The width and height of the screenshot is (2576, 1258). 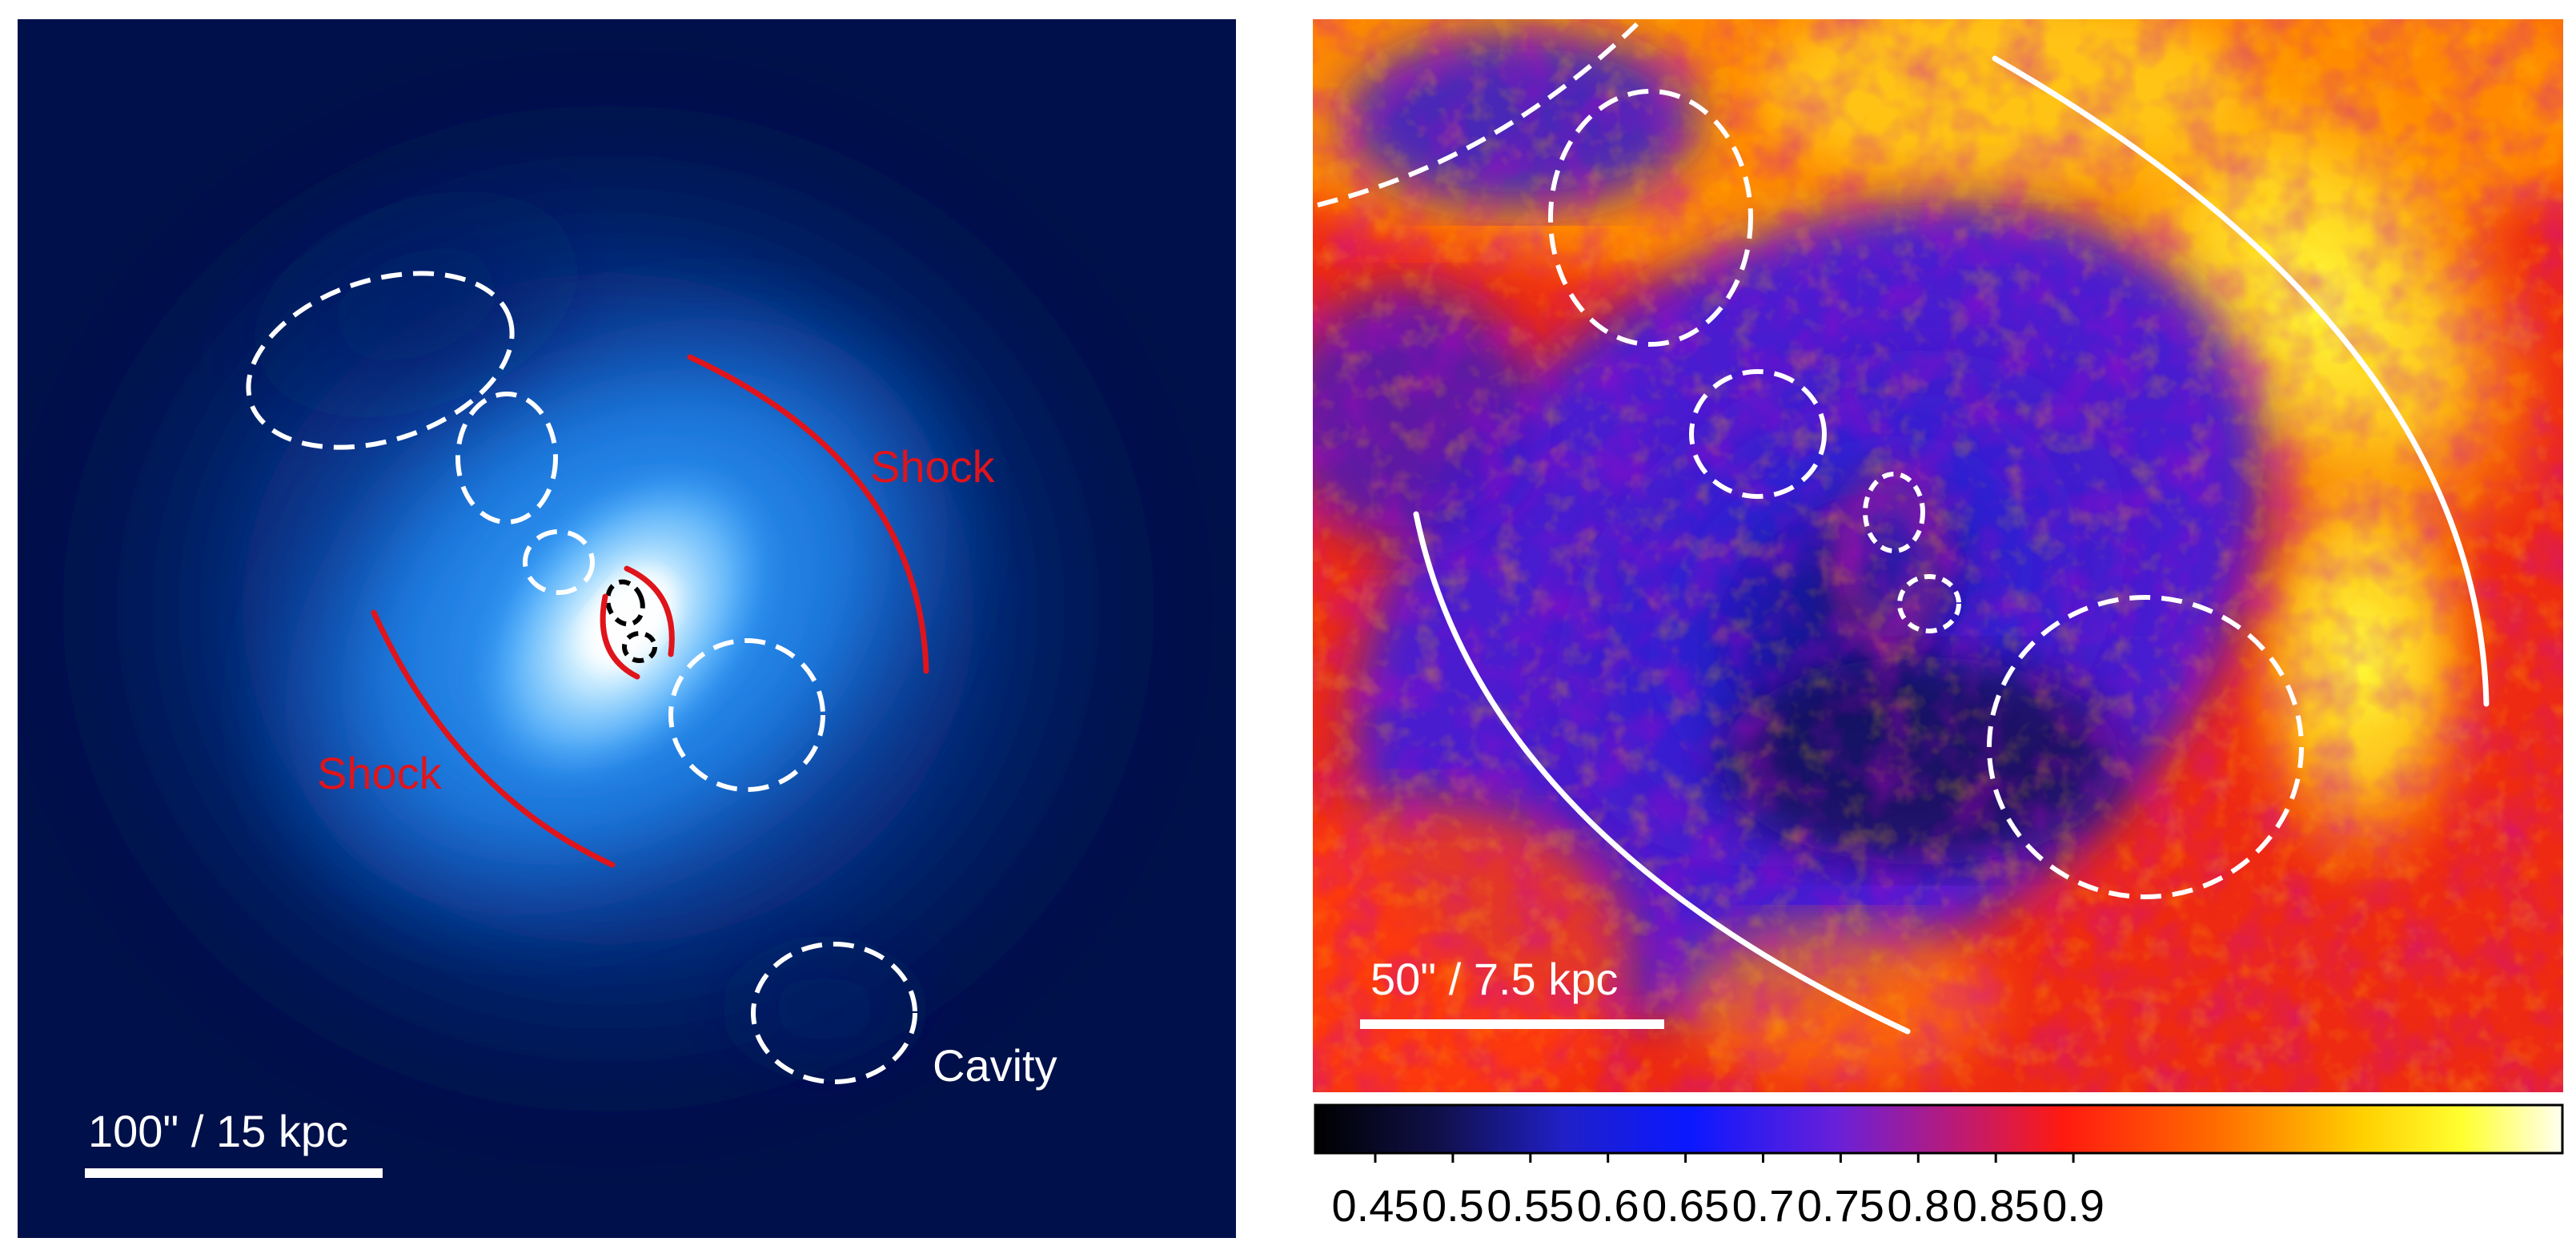 What do you see at coordinates (1531, 1205) in the screenshot?
I see `colorbar-tick-label: 0.55` at bounding box center [1531, 1205].